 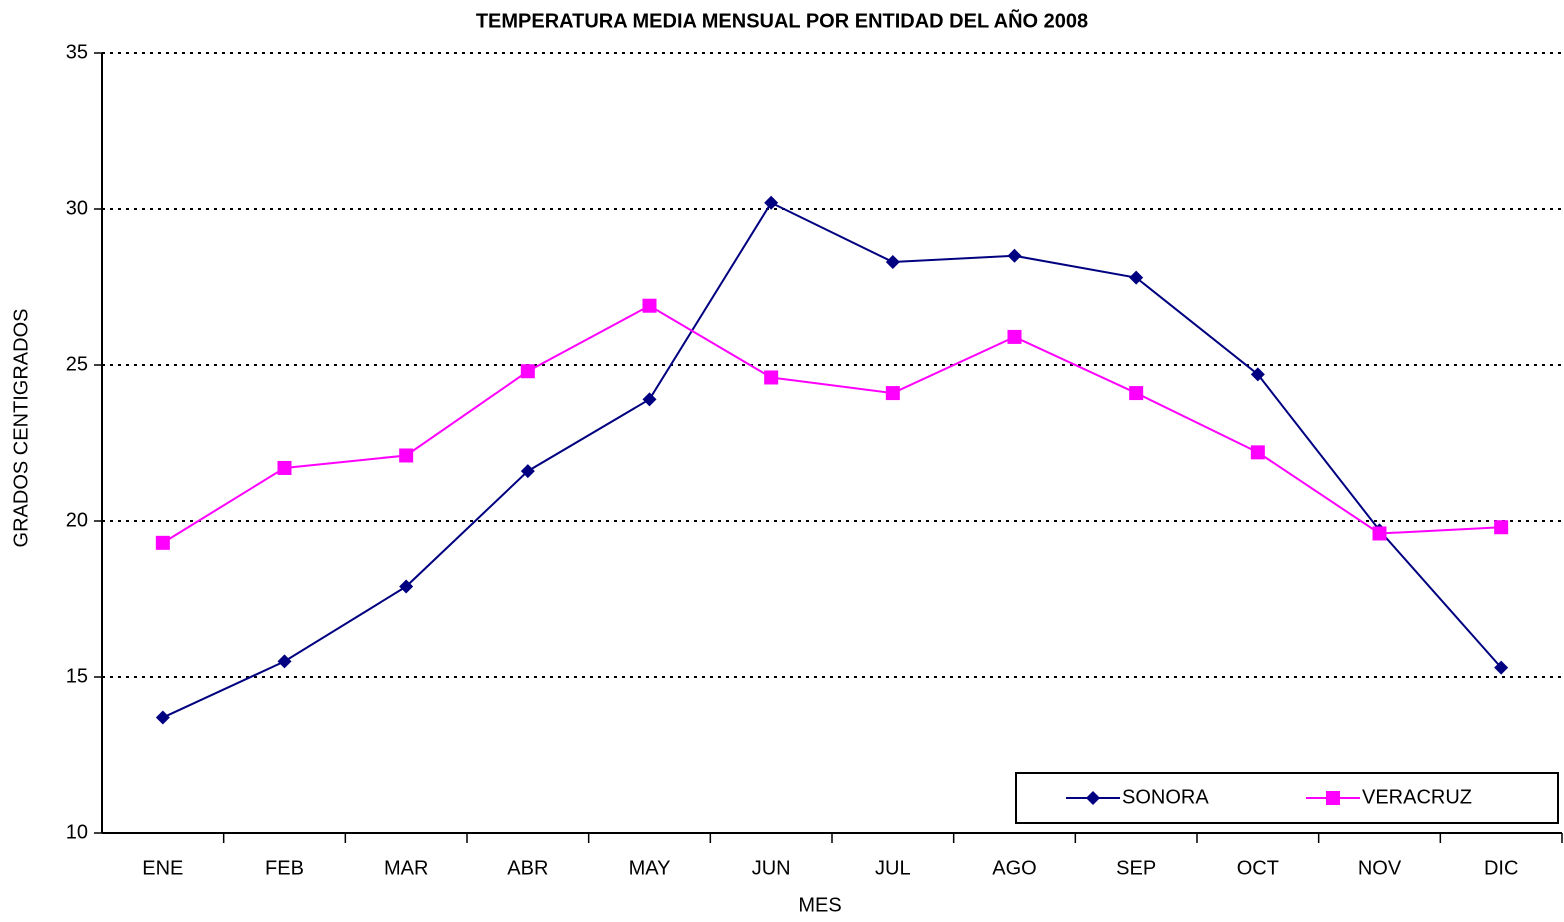 I want to click on y-tick-label: 30, so click(x=77, y=208).